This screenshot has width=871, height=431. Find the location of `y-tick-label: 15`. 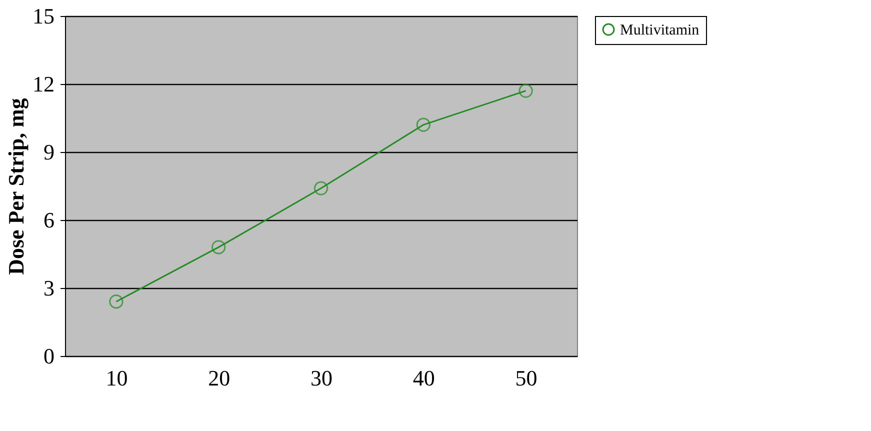

y-tick-label: 15 is located at coordinates (43, 16).